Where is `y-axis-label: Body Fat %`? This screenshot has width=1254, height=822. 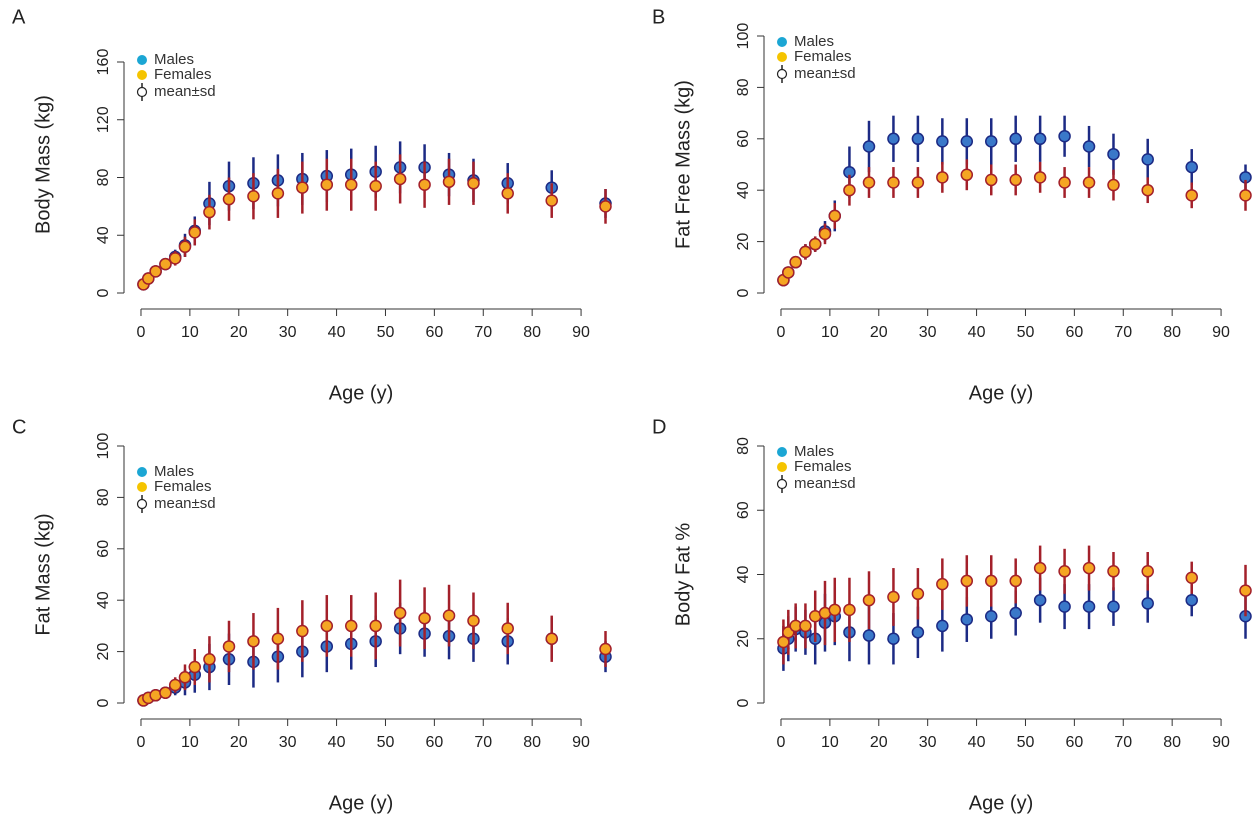
y-axis-label: Body Fat % is located at coordinates (683, 575).